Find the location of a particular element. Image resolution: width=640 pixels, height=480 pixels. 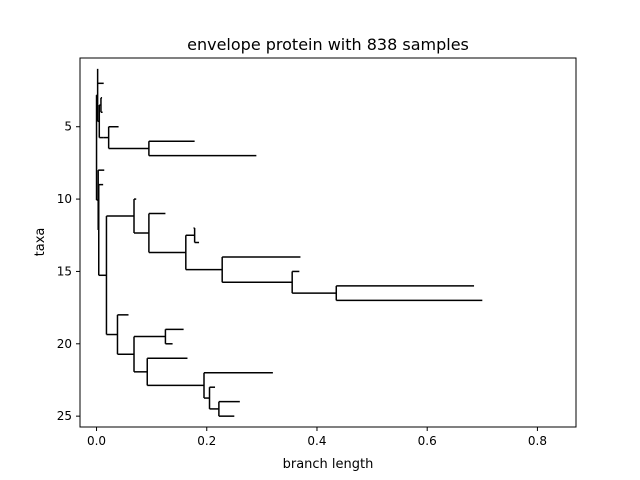

x-tick-label: 0.4 is located at coordinates (316, 441).